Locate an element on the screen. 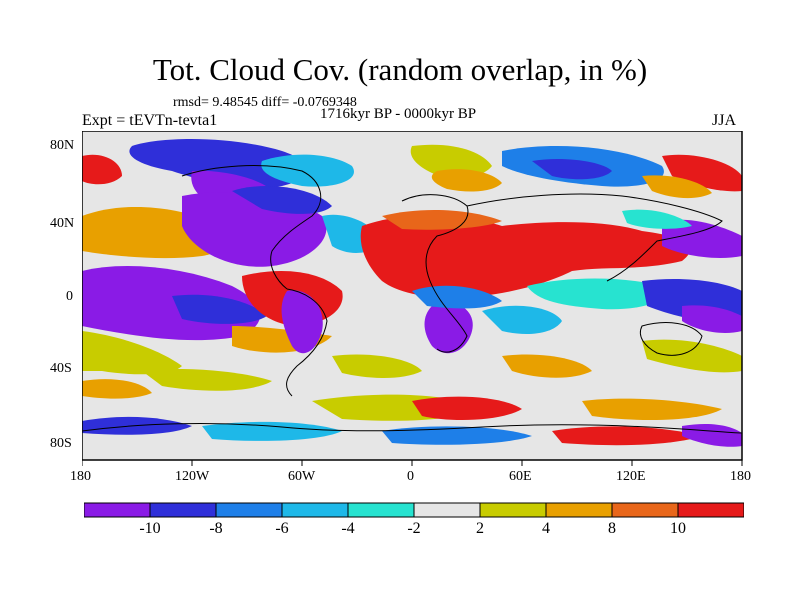 The height and width of the screenshot is (600, 800). lat-label-40n: 40N is located at coordinates (62, 223).